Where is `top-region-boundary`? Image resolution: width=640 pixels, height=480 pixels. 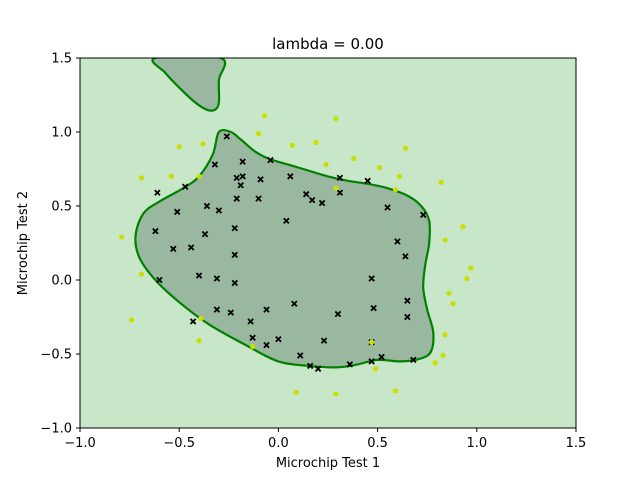 top-region-boundary is located at coordinates (189, 85).